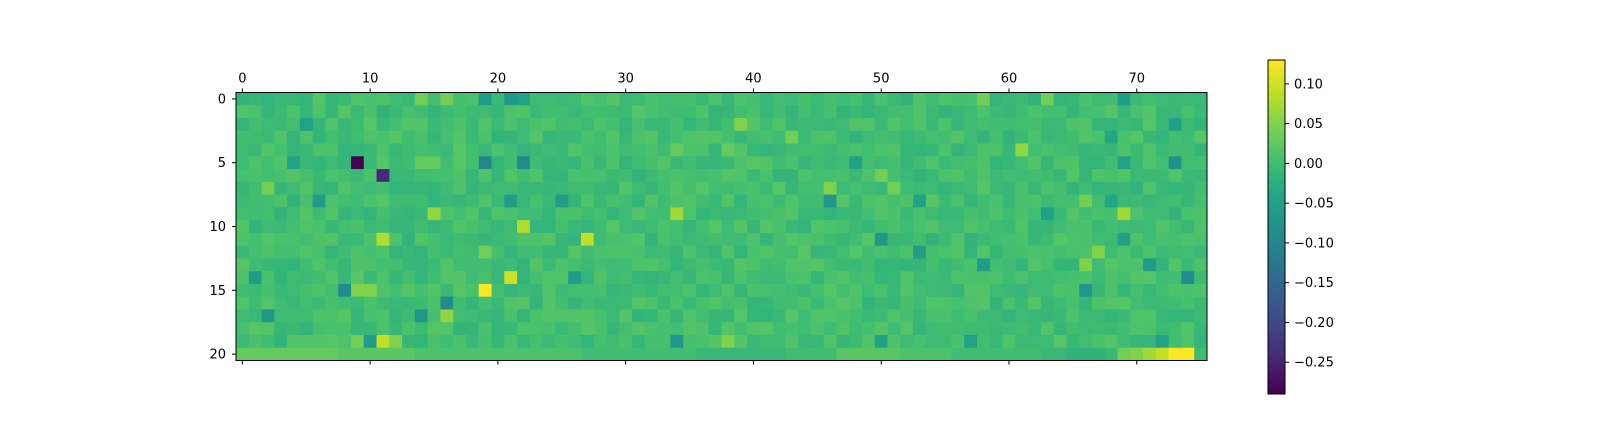 The width and height of the screenshot is (1600, 442). What do you see at coordinates (1314, 323) in the screenshot?
I see `colorbar-tick-label: −0.20` at bounding box center [1314, 323].